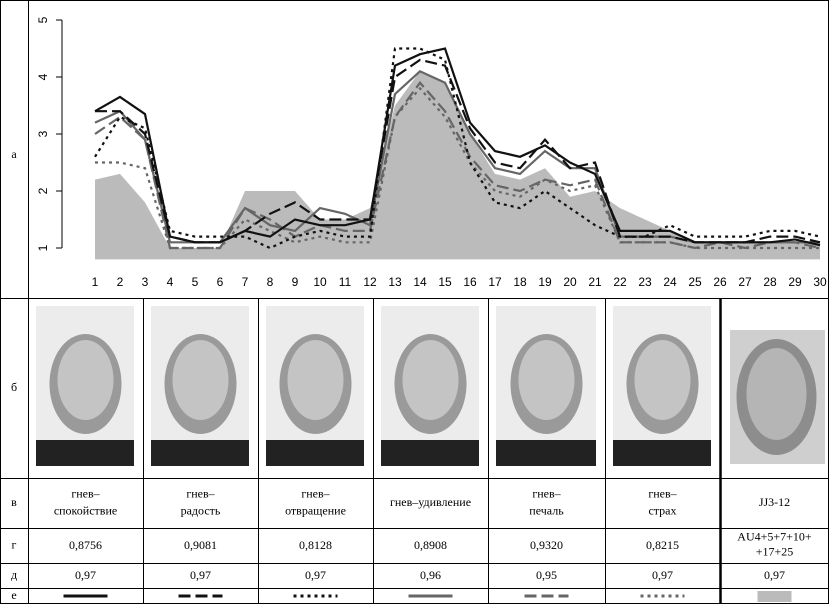  What do you see at coordinates (245, 282) in the screenshot?
I see `x-tick-label: 7` at bounding box center [245, 282].